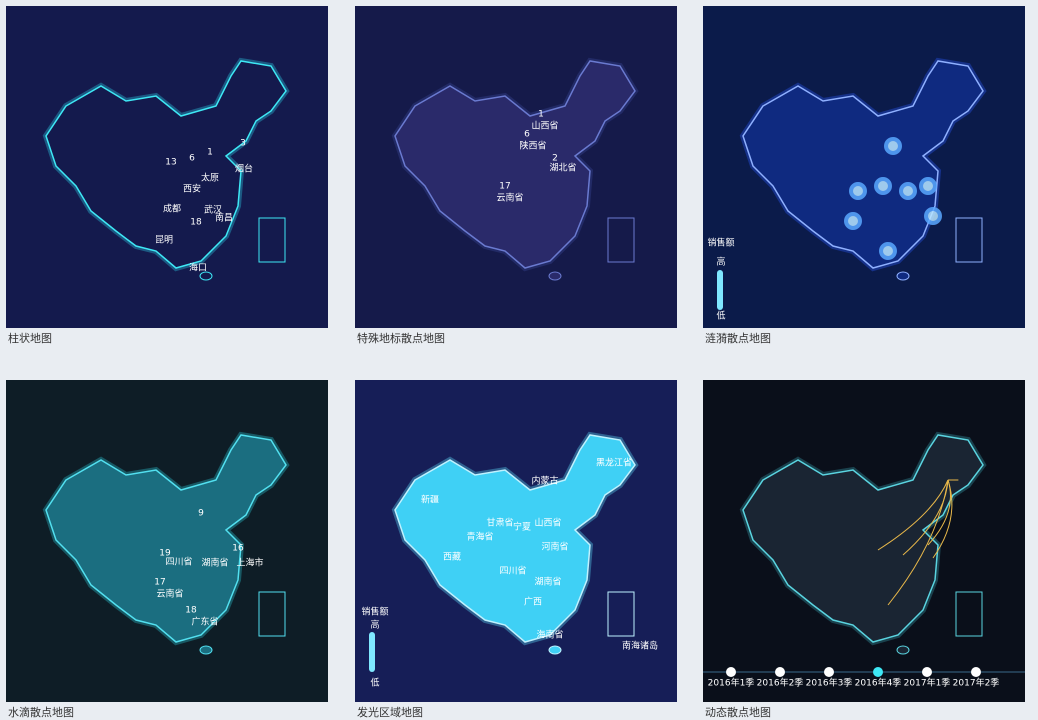 The height and width of the screenshot is (720, 1038). I want to click on map-label: 四川省, so click(178, 562).